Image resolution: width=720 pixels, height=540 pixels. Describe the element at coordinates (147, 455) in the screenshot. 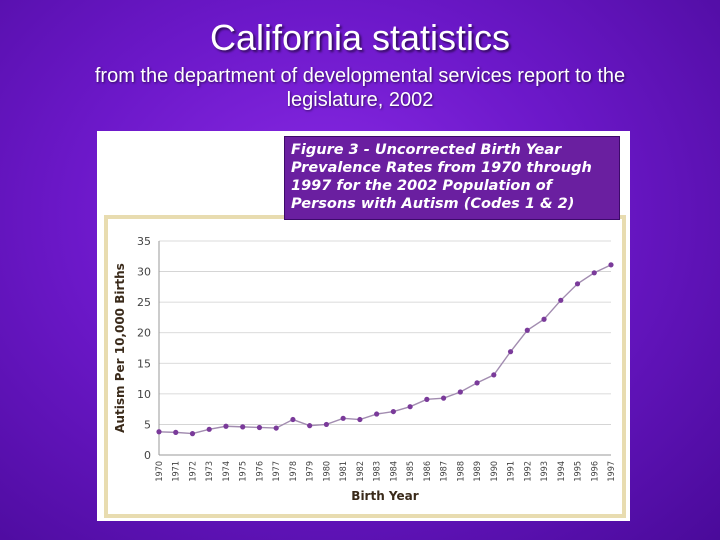

I see `y-tick-label: 0` at that location.